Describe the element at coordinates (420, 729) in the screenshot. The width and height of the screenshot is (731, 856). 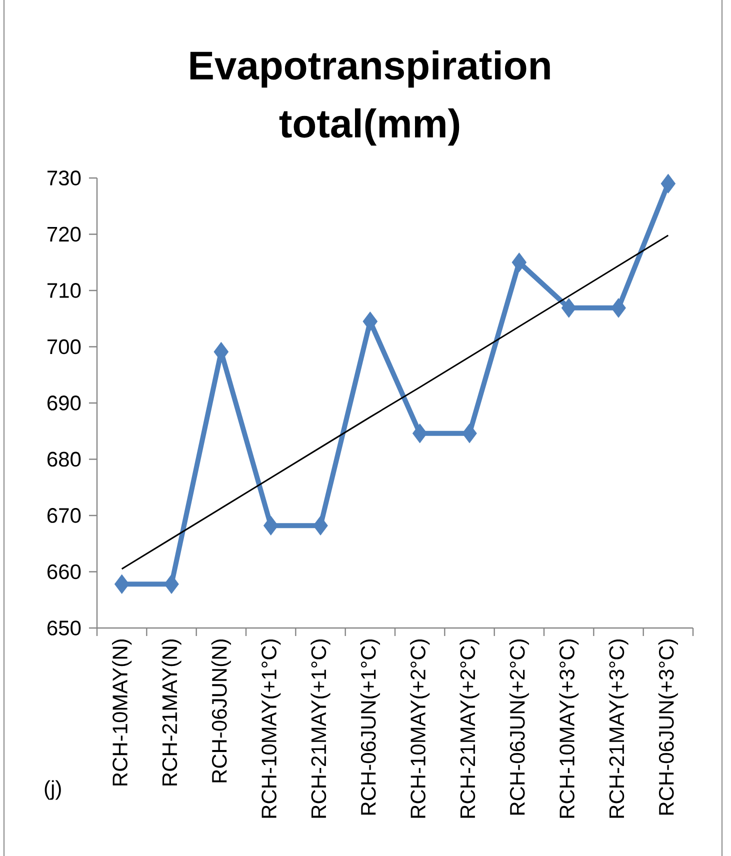
I see `x-tick-label: RCH-10MAY(+2°C)` at that location.